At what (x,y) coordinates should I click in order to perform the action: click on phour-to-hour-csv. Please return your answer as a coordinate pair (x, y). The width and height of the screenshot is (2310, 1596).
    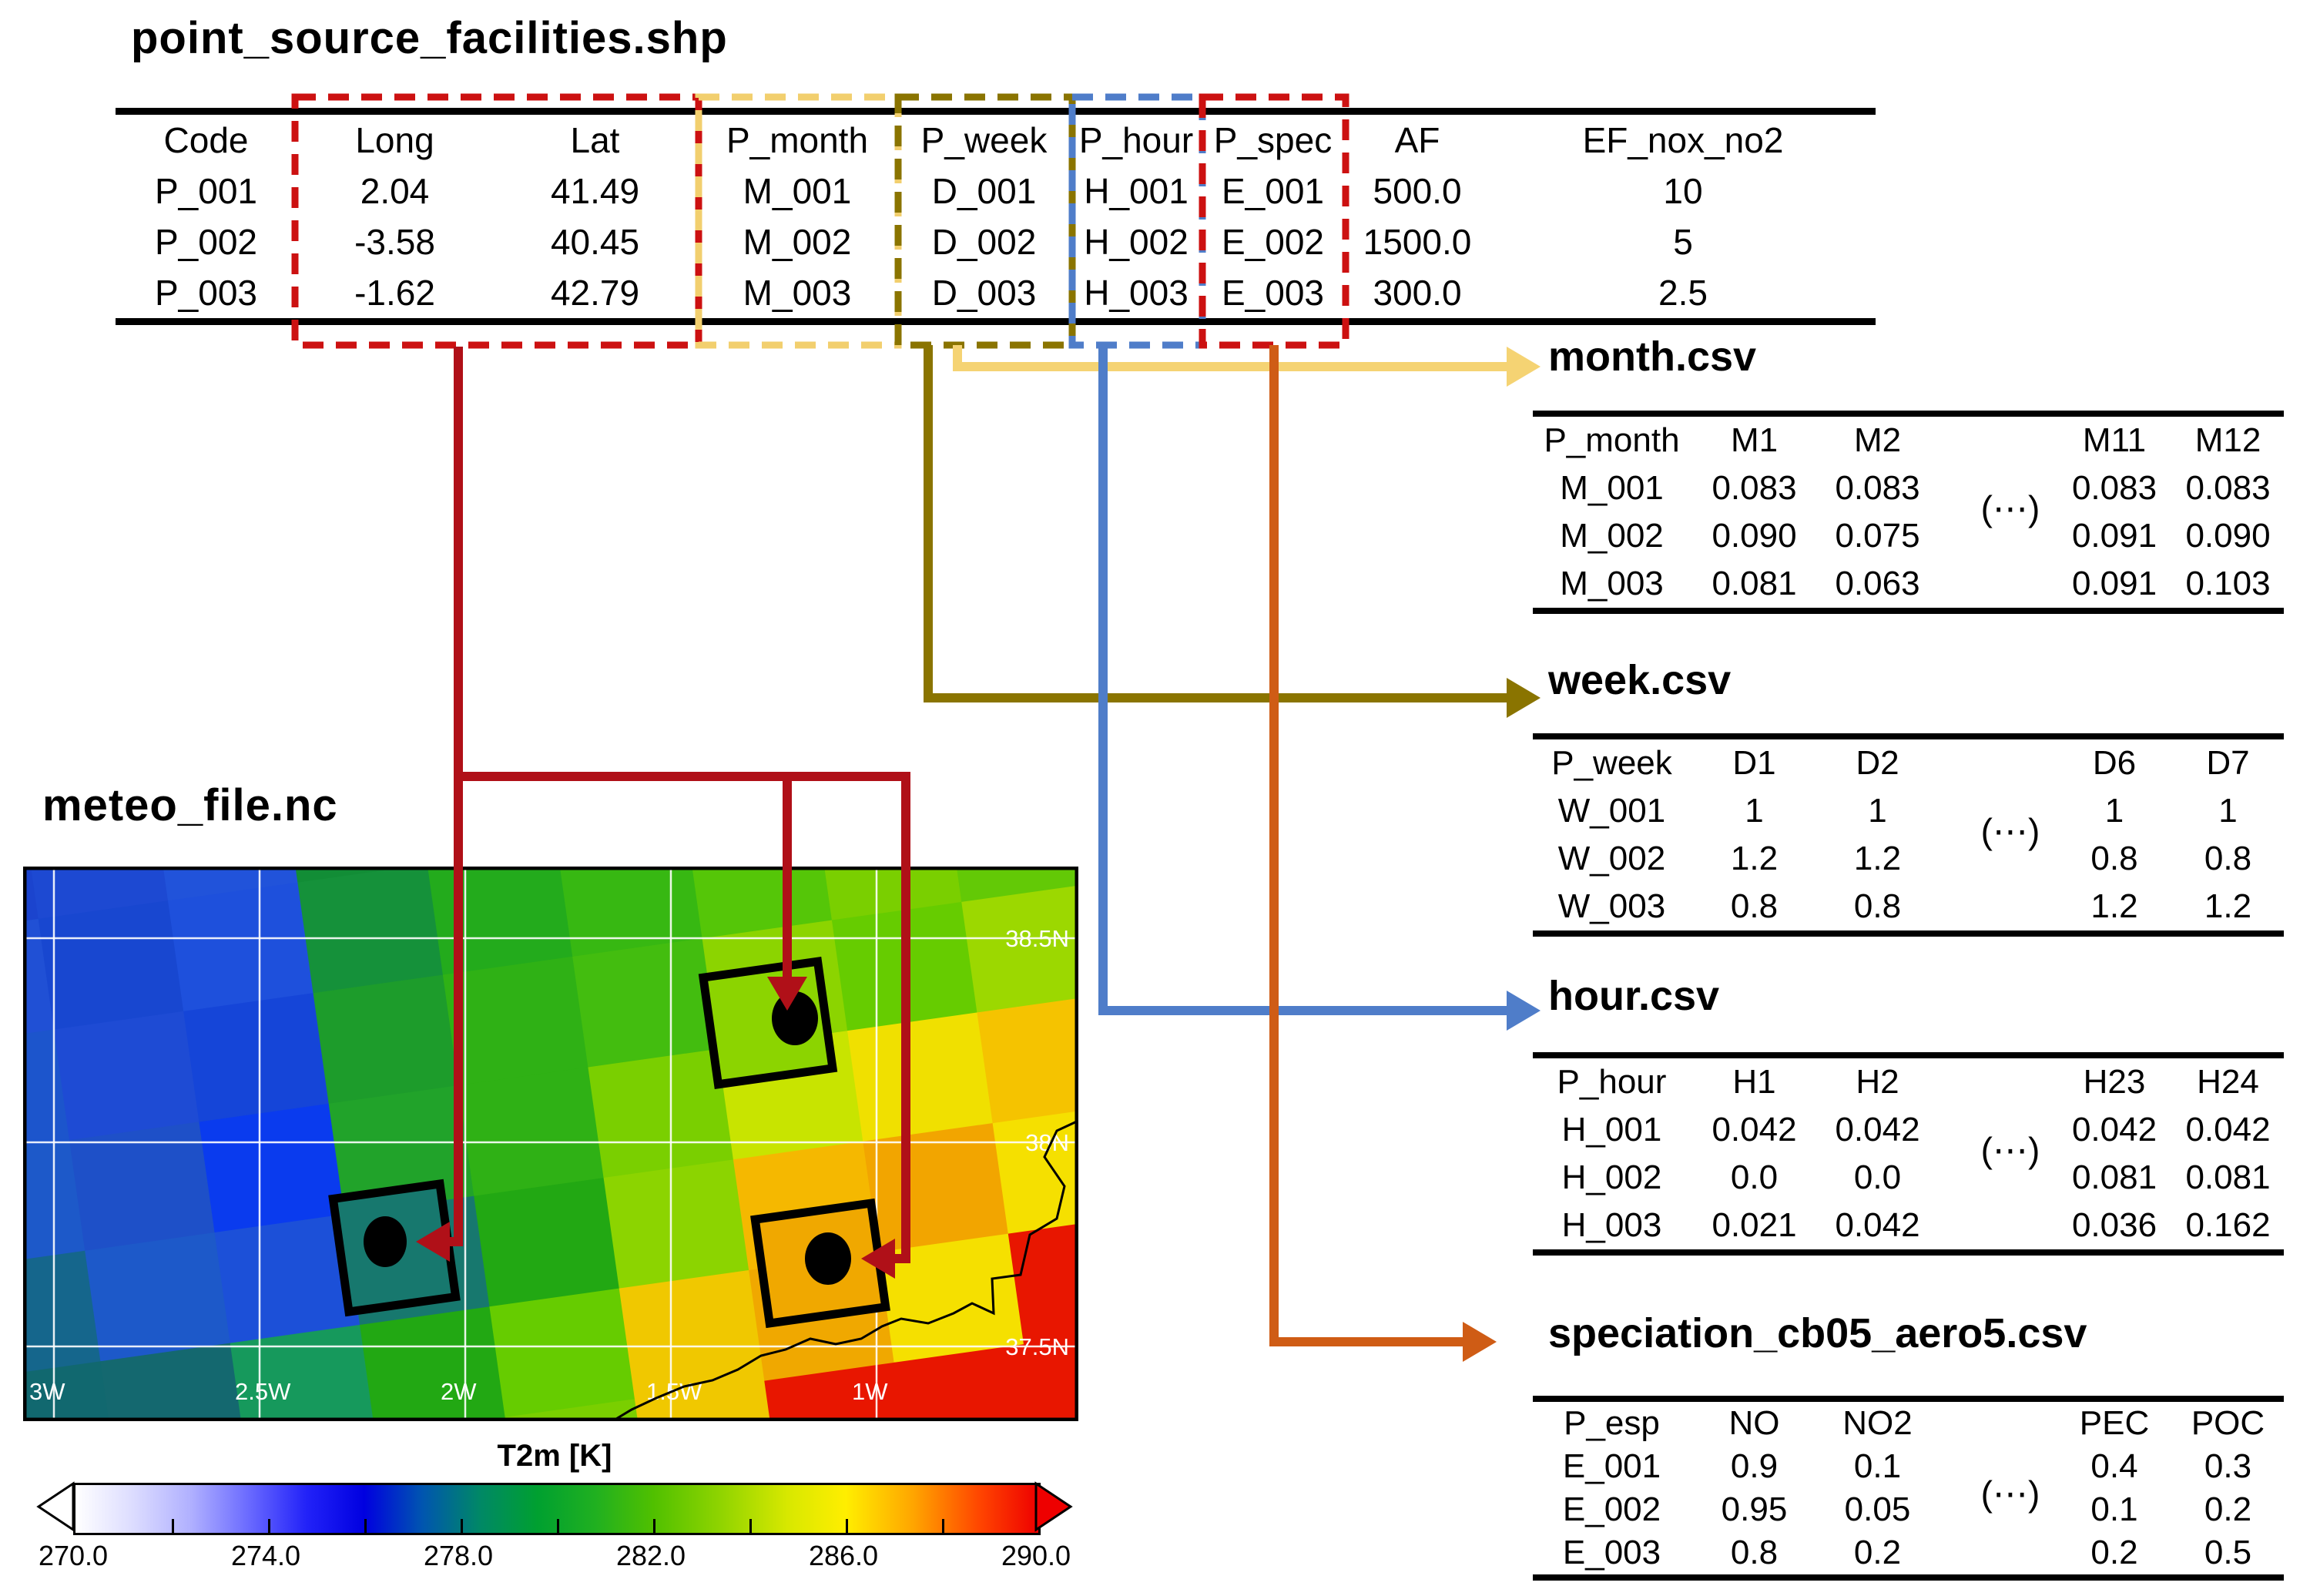
    Looking at the image, I should click on (1303, 680).